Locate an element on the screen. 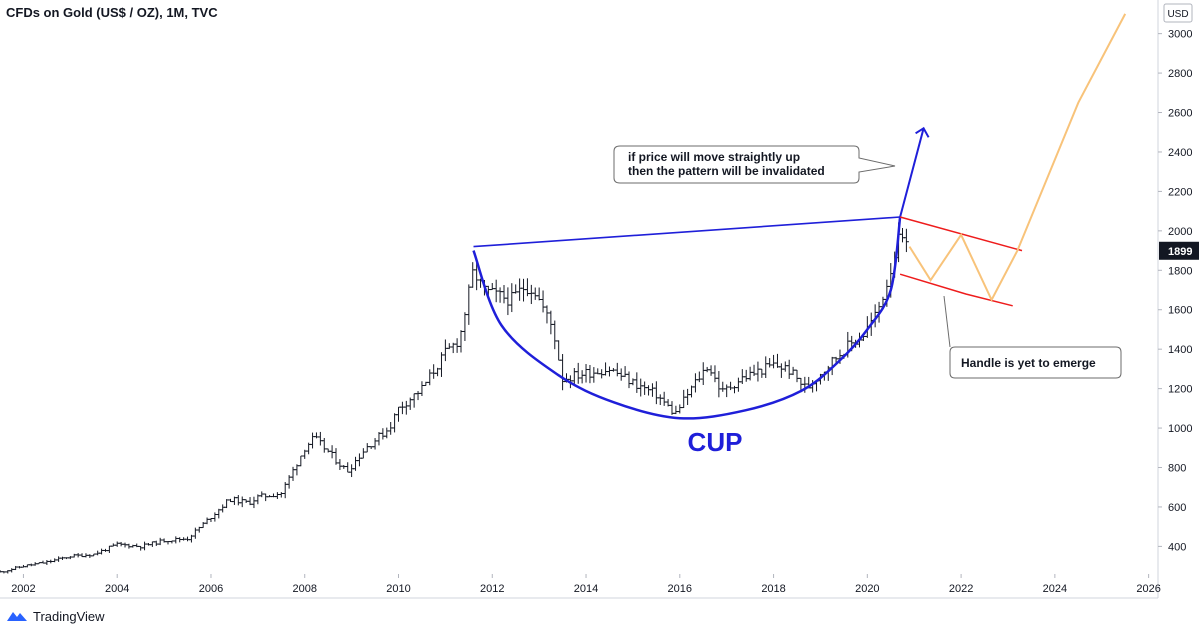 Image resolution: width=1200 pixels, height=628 pixels. breakout-arrowhead is located at coordinates (922, 132).